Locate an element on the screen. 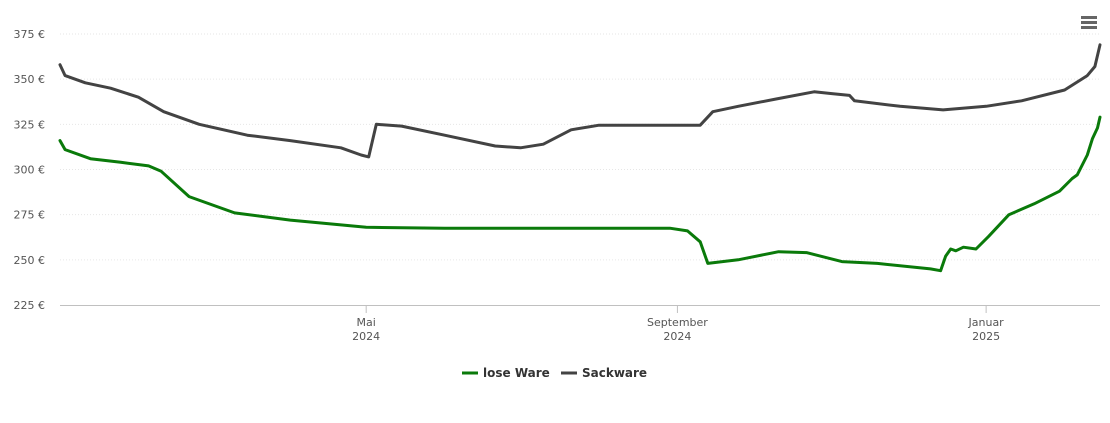 The image size is (1110, 423). y-tick-label: 375 € is located at coordinates (30, 34).